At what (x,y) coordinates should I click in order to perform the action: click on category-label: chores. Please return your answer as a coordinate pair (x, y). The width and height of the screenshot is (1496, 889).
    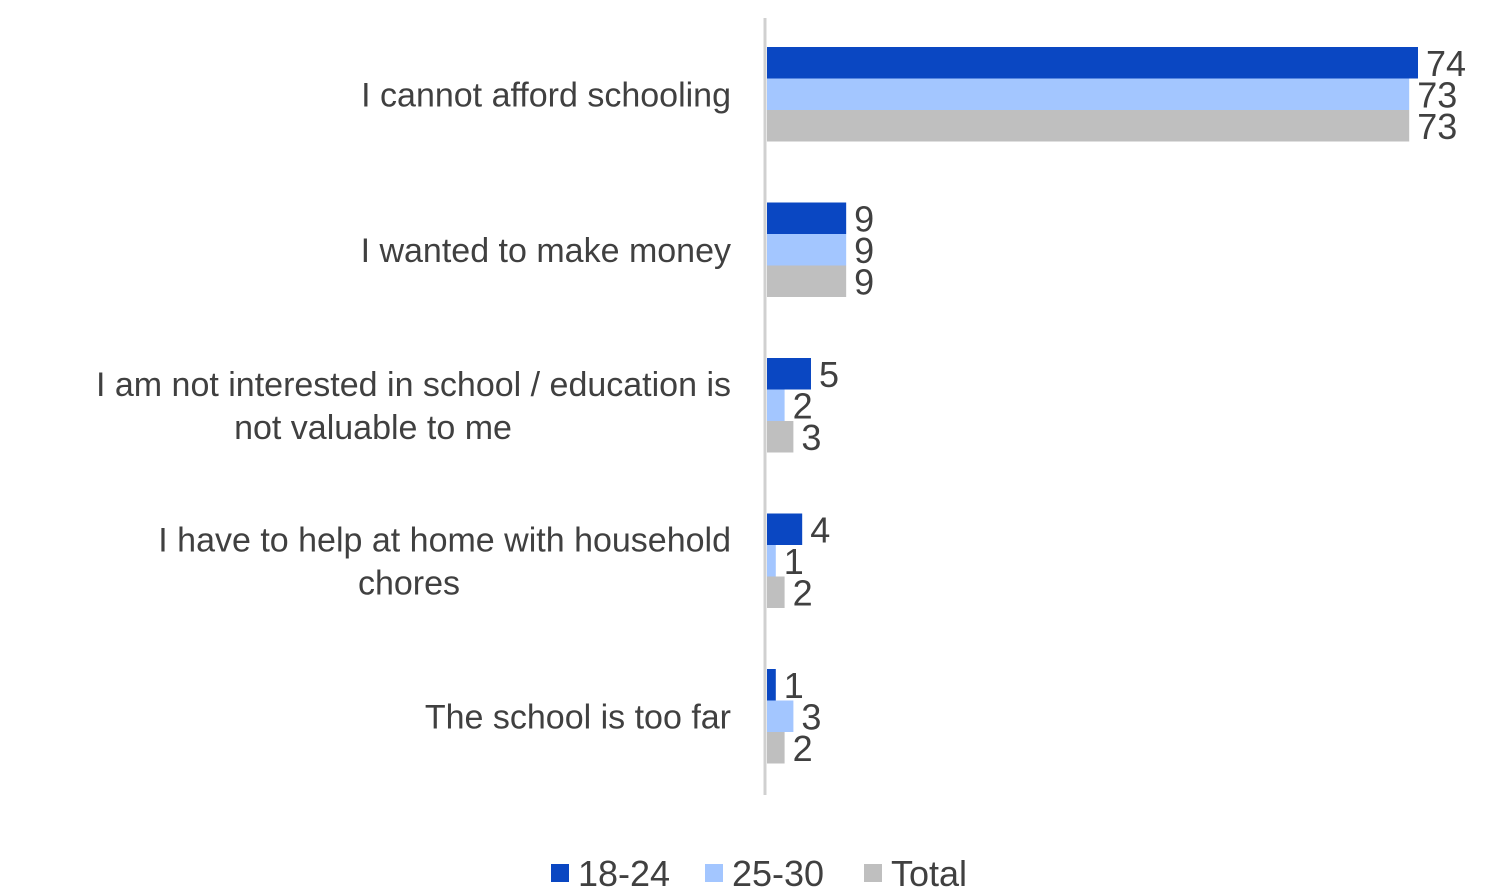
    Looking at the image, I should click on (409, 583).